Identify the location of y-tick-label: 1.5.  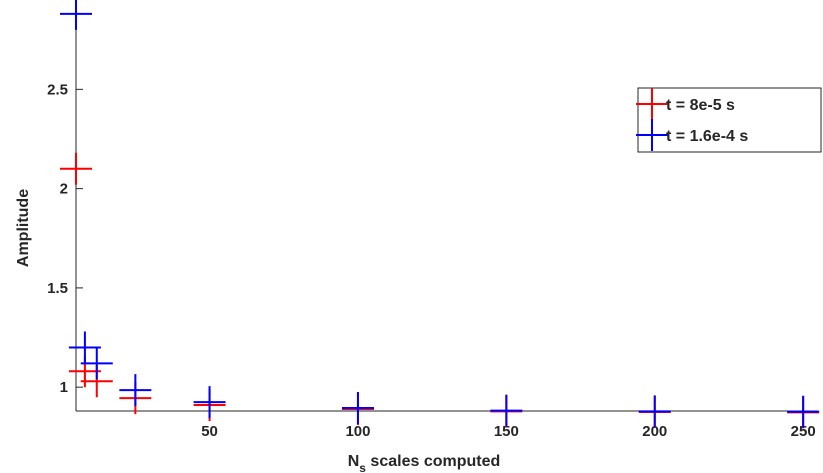
(57, 288).